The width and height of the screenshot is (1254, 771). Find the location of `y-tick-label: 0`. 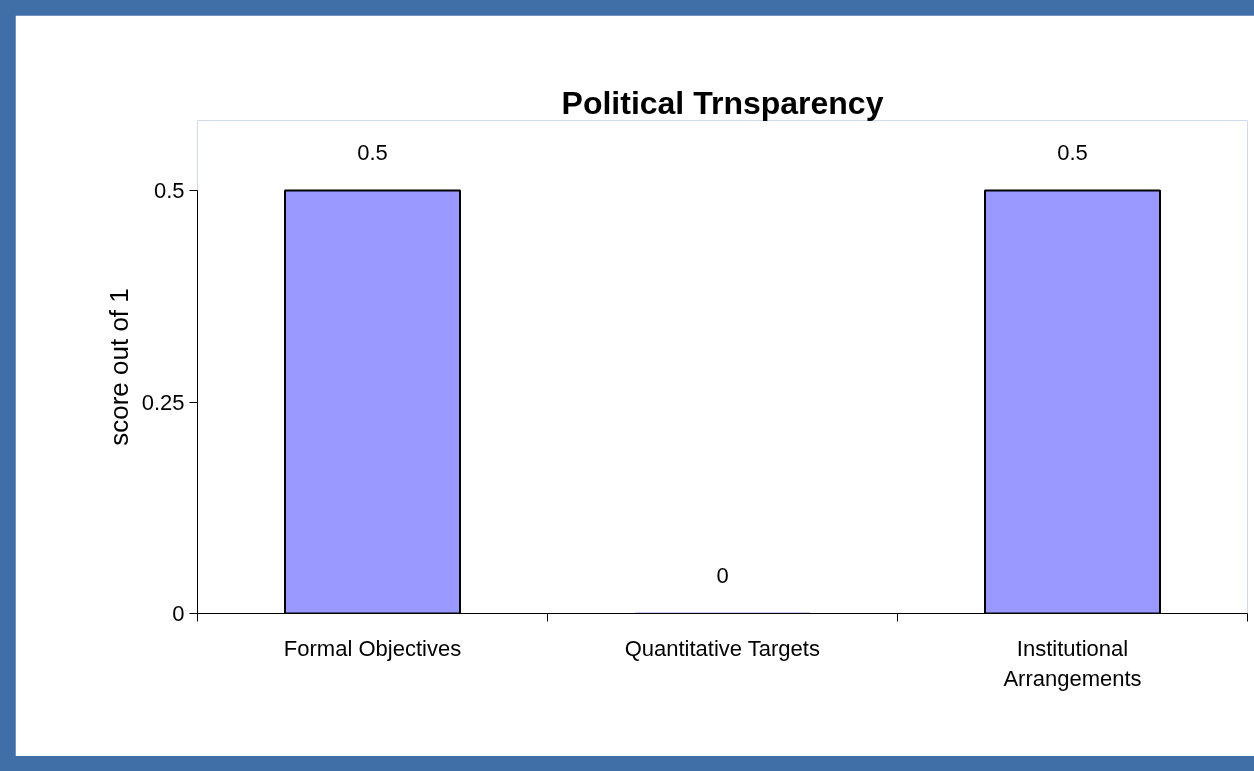

y-tick-label: 0 is located at coordinates (178, 613).